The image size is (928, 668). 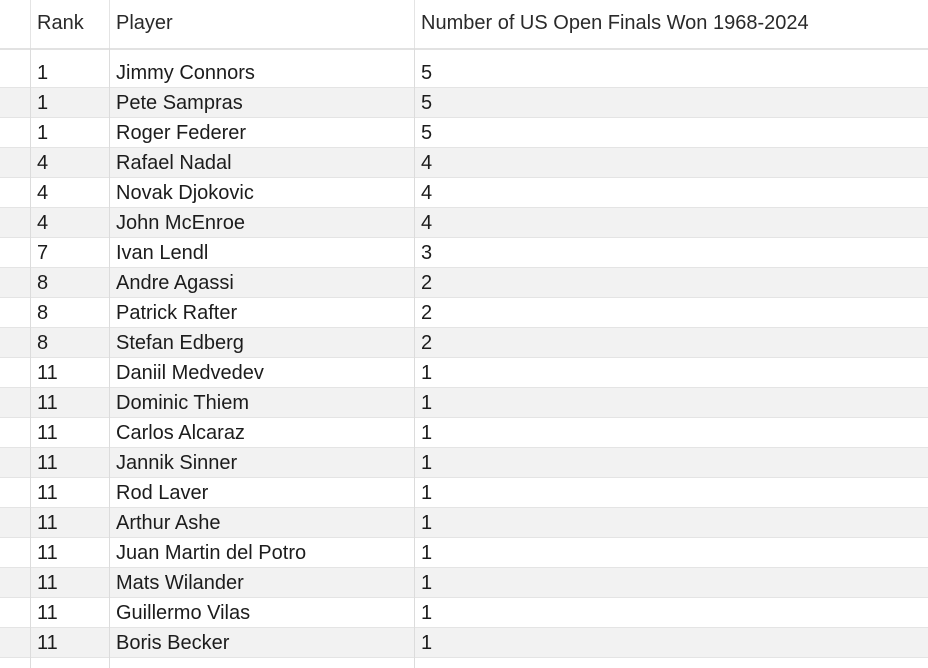 I want to click on row-gutter-line, so click(x=30, y=358).